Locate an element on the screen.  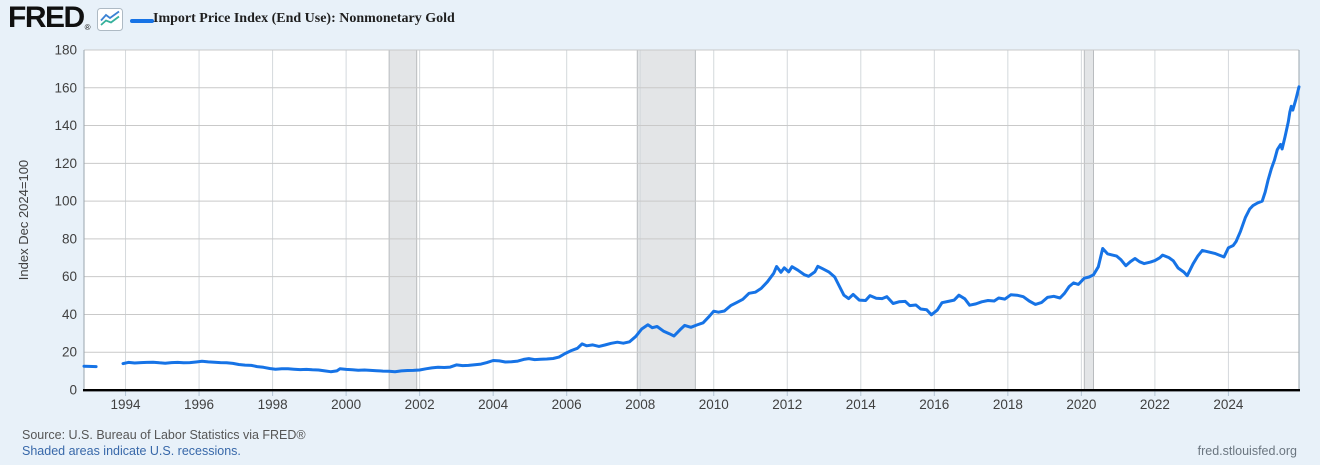
y-tick-label: 120 is located at coordinates (65, 163).